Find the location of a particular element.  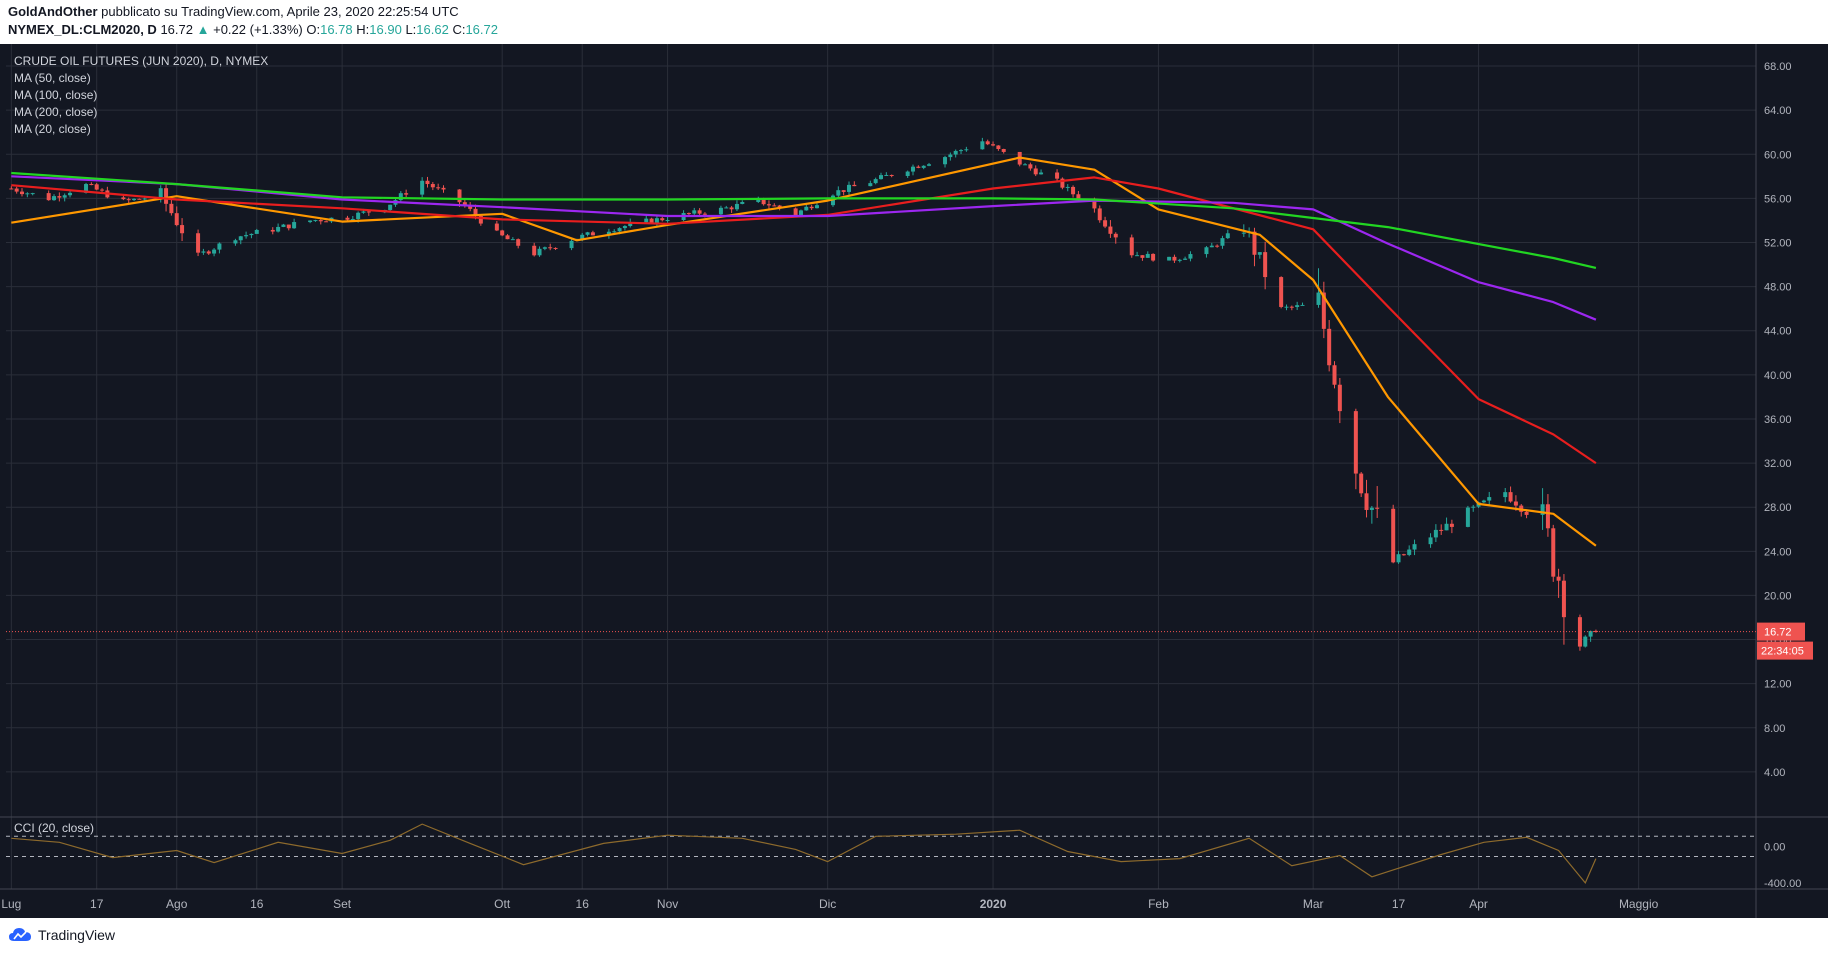

legend-item: MA (200, close) is located at coordinates (55, 112).